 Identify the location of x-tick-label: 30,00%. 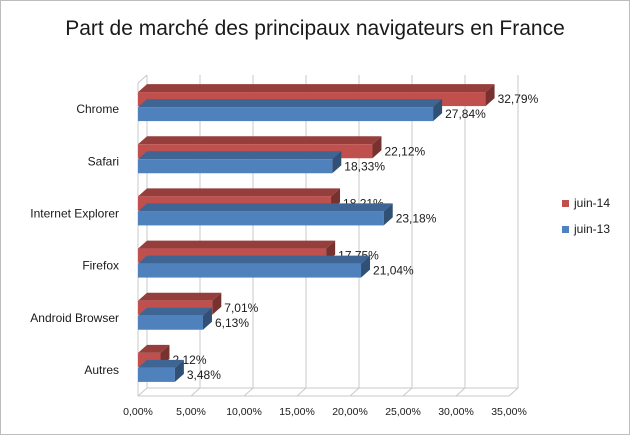
(456, 412).